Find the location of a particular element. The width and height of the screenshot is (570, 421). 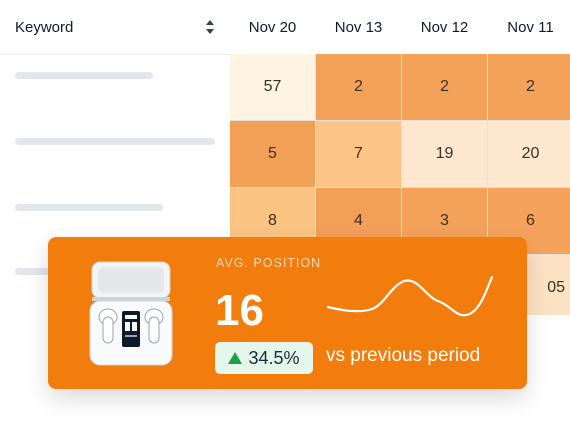

date-column-header: Nov 11 is located at coordinates (530, 27).